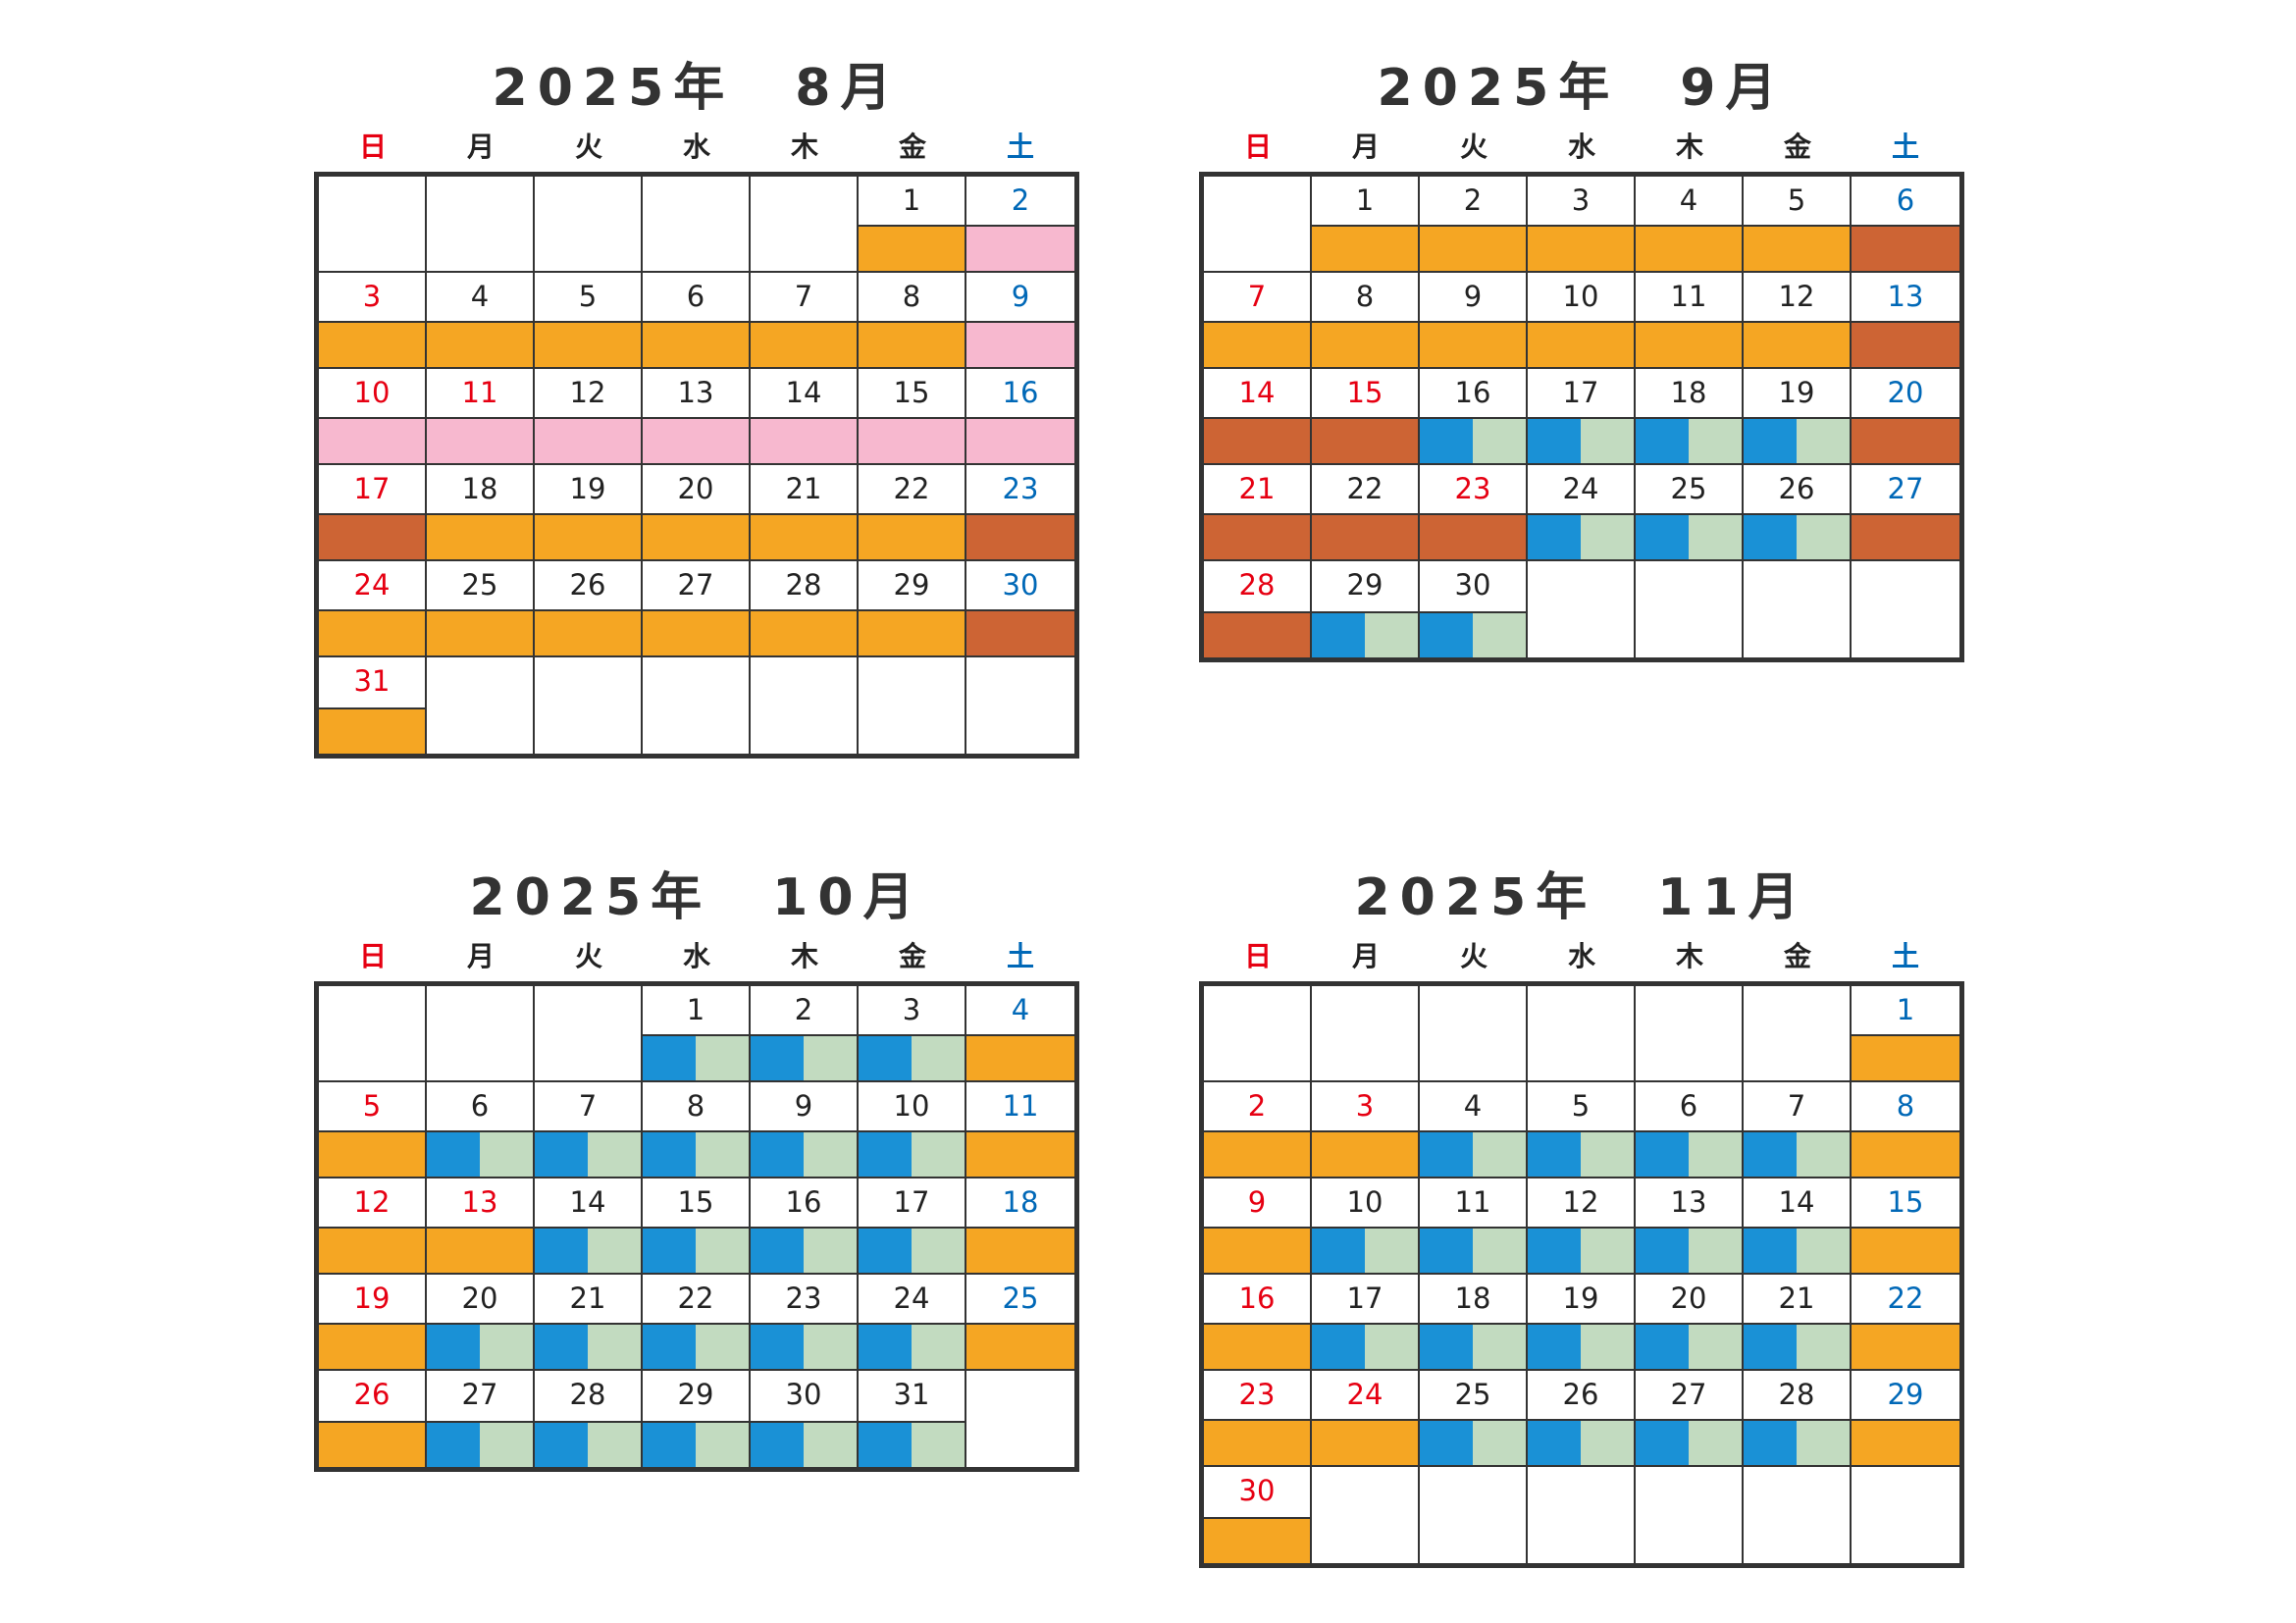 Image resolution: width=2296 pixels, height=1623 pixels. Describe the element at coordinates (1688, 392) in the screenshot. I see `day-number: 18` at that location.